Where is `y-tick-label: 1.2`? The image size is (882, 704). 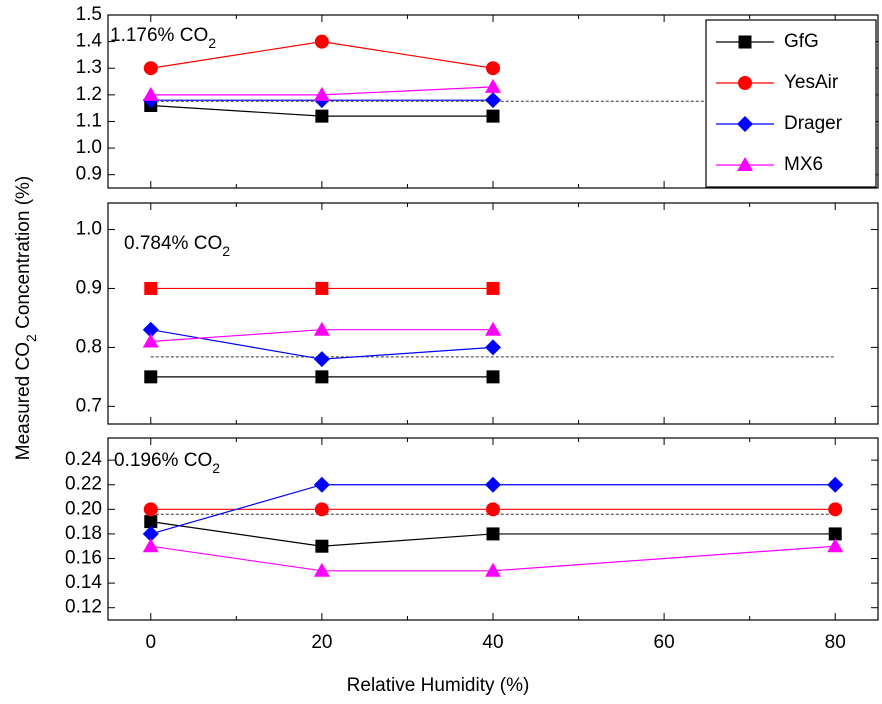
y-tick-label: 1.2 is located at coordinates (89, 94).